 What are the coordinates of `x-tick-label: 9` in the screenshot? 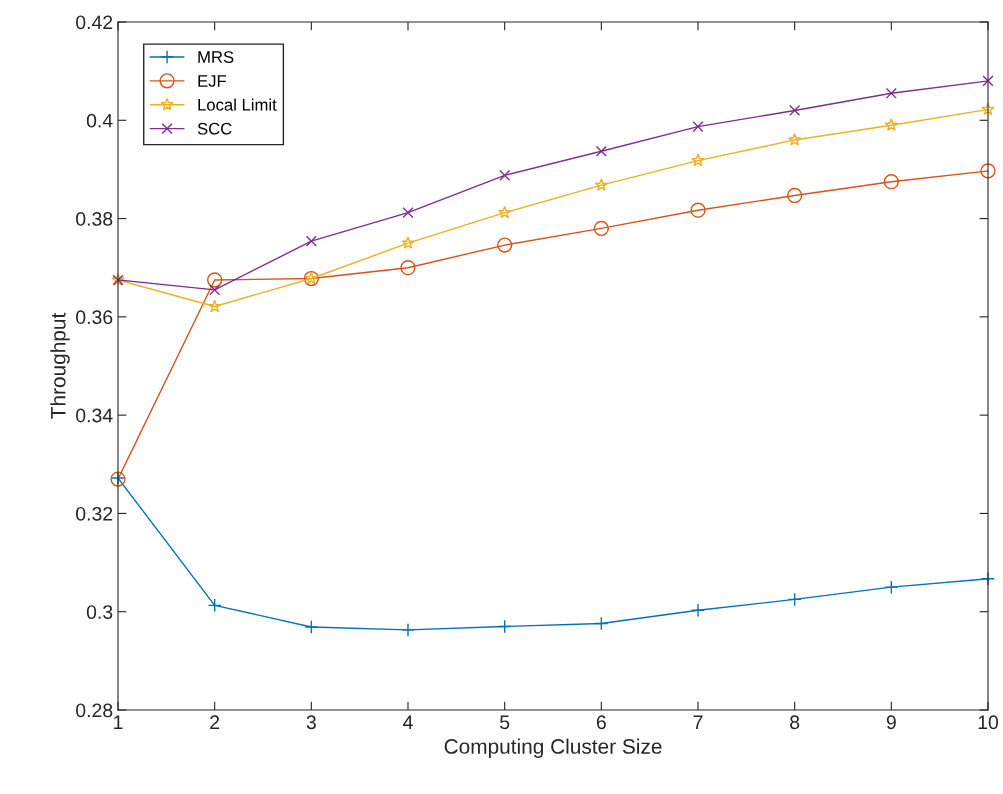 It's located at (891, 722).